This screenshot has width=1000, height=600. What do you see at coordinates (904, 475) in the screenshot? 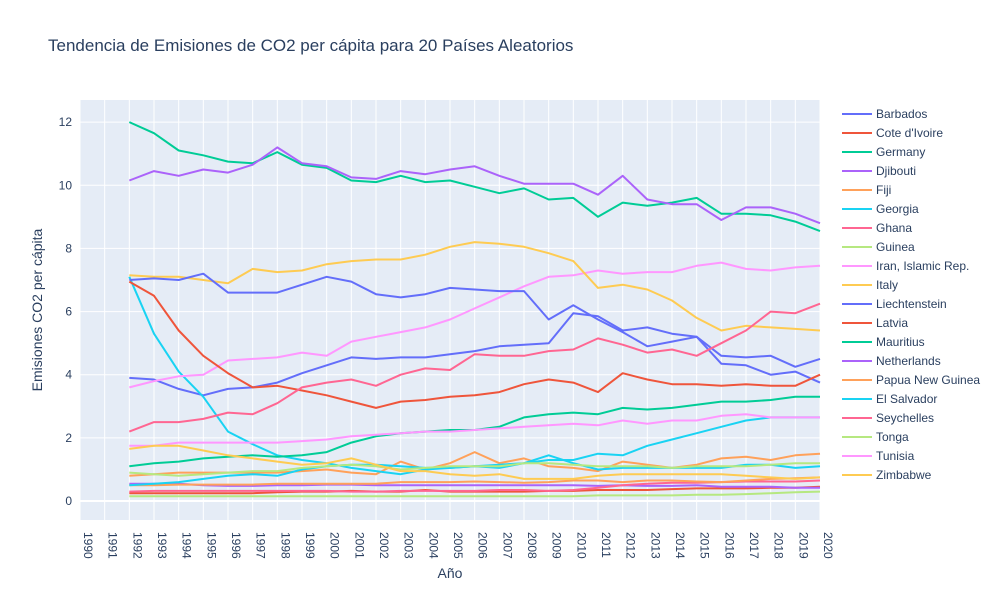
I see `legend-label: Zimbabwe` at bounding box center [904, 475].